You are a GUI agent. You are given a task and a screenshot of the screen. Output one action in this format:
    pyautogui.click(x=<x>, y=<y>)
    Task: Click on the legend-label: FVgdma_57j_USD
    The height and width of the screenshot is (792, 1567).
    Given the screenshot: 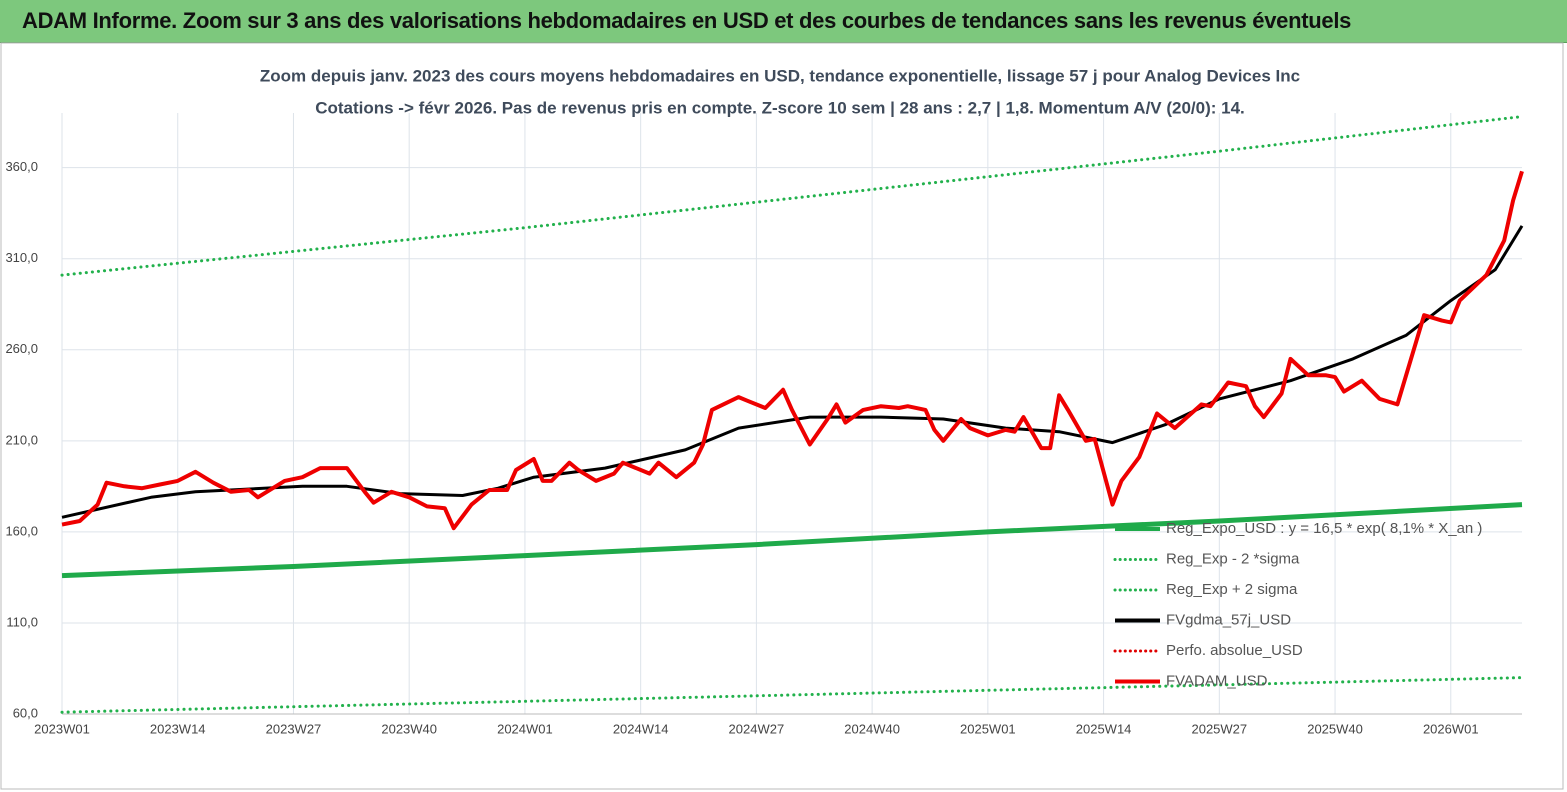 What is the action you would take?
    pyautogui.click(x=1228, y=619)
    